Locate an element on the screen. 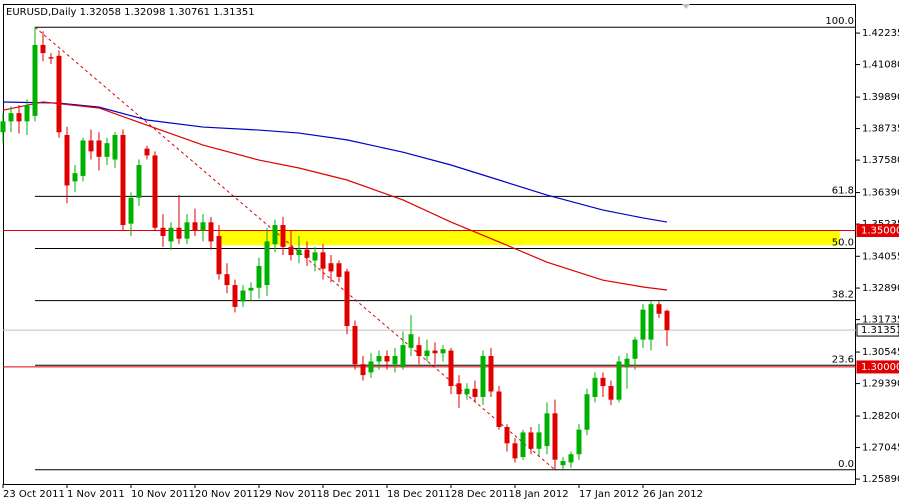  x-tick-label: 20 Nov 2011 is located at coordinates (227, 494).